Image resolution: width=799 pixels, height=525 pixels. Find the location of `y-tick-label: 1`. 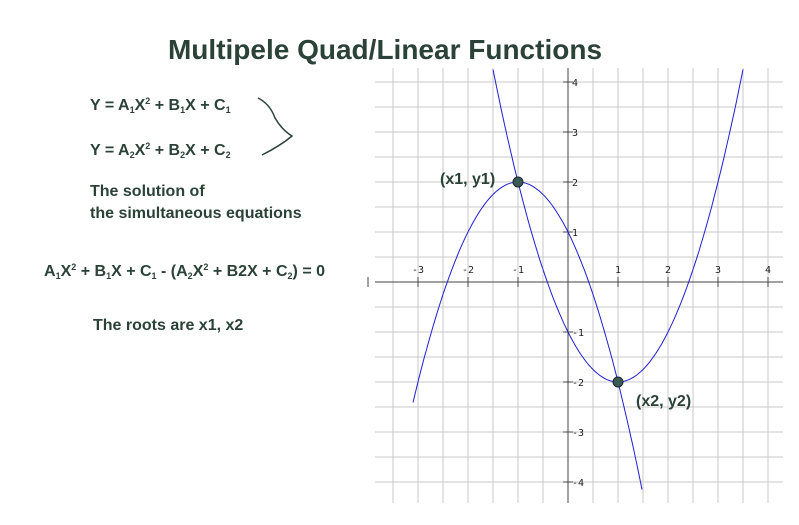

y-tick-label: 1 is located at coordinates (575, 233).